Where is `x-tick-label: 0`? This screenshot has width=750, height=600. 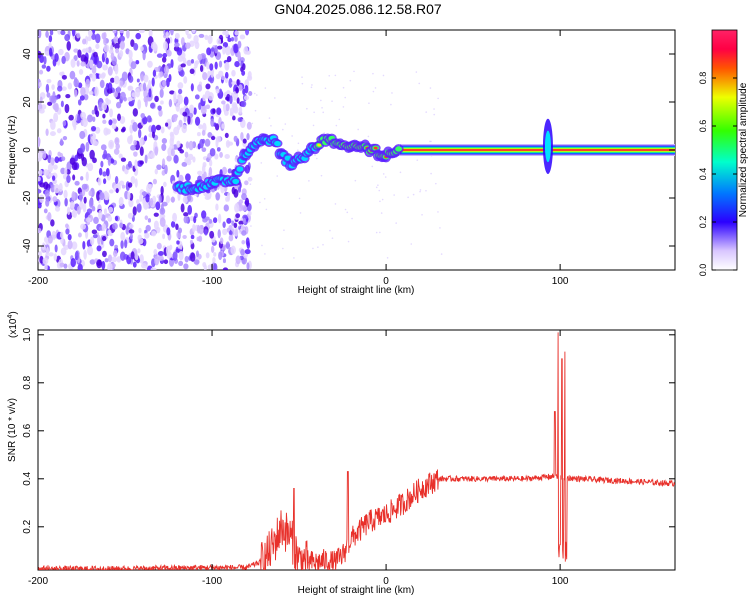
x-tick-label: 0 is located at coordinates (386, 281).